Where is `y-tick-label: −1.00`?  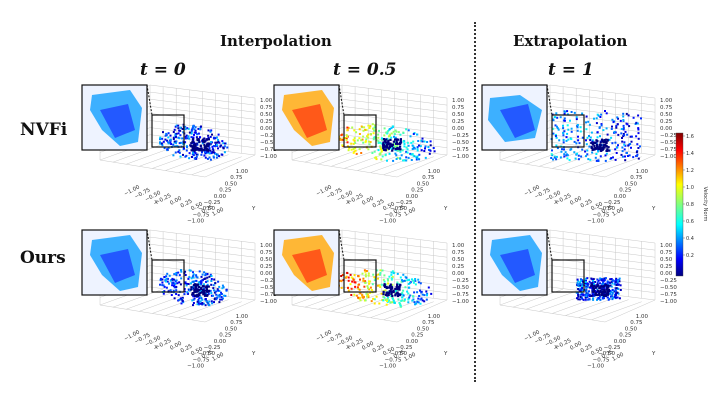 y-tick-label: −1.00 is located at coordinates (387, 367).